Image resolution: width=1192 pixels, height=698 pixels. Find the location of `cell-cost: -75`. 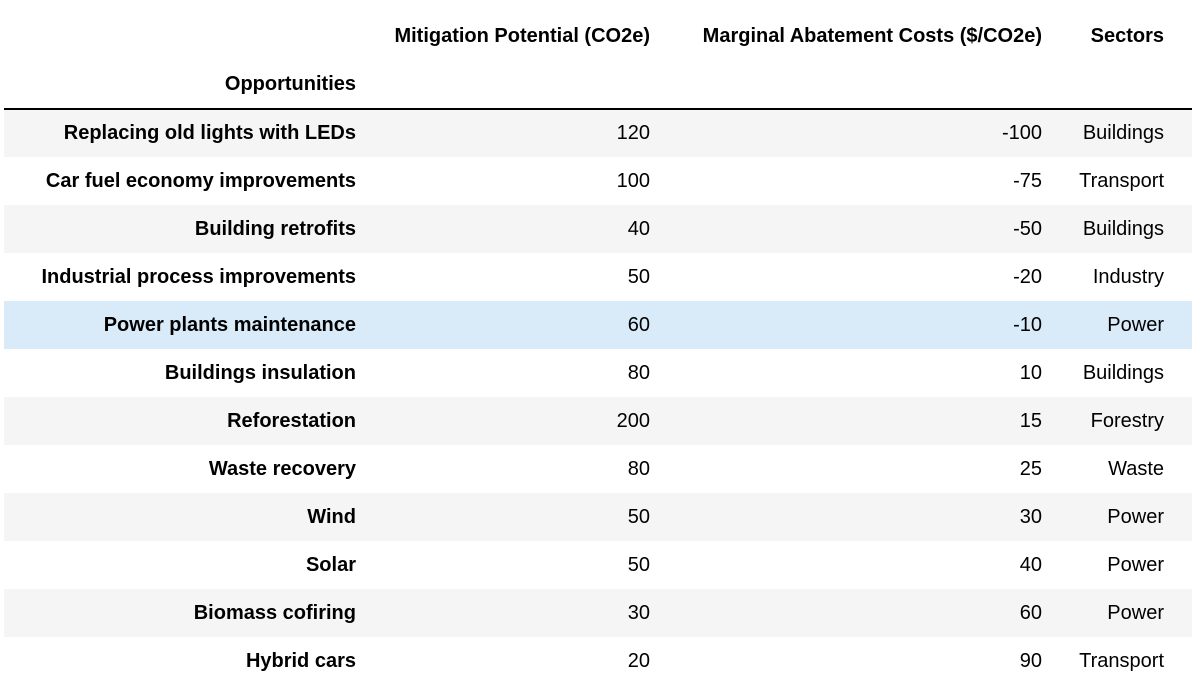

cell-cost: -75 is located at coordinates (1027, 180).